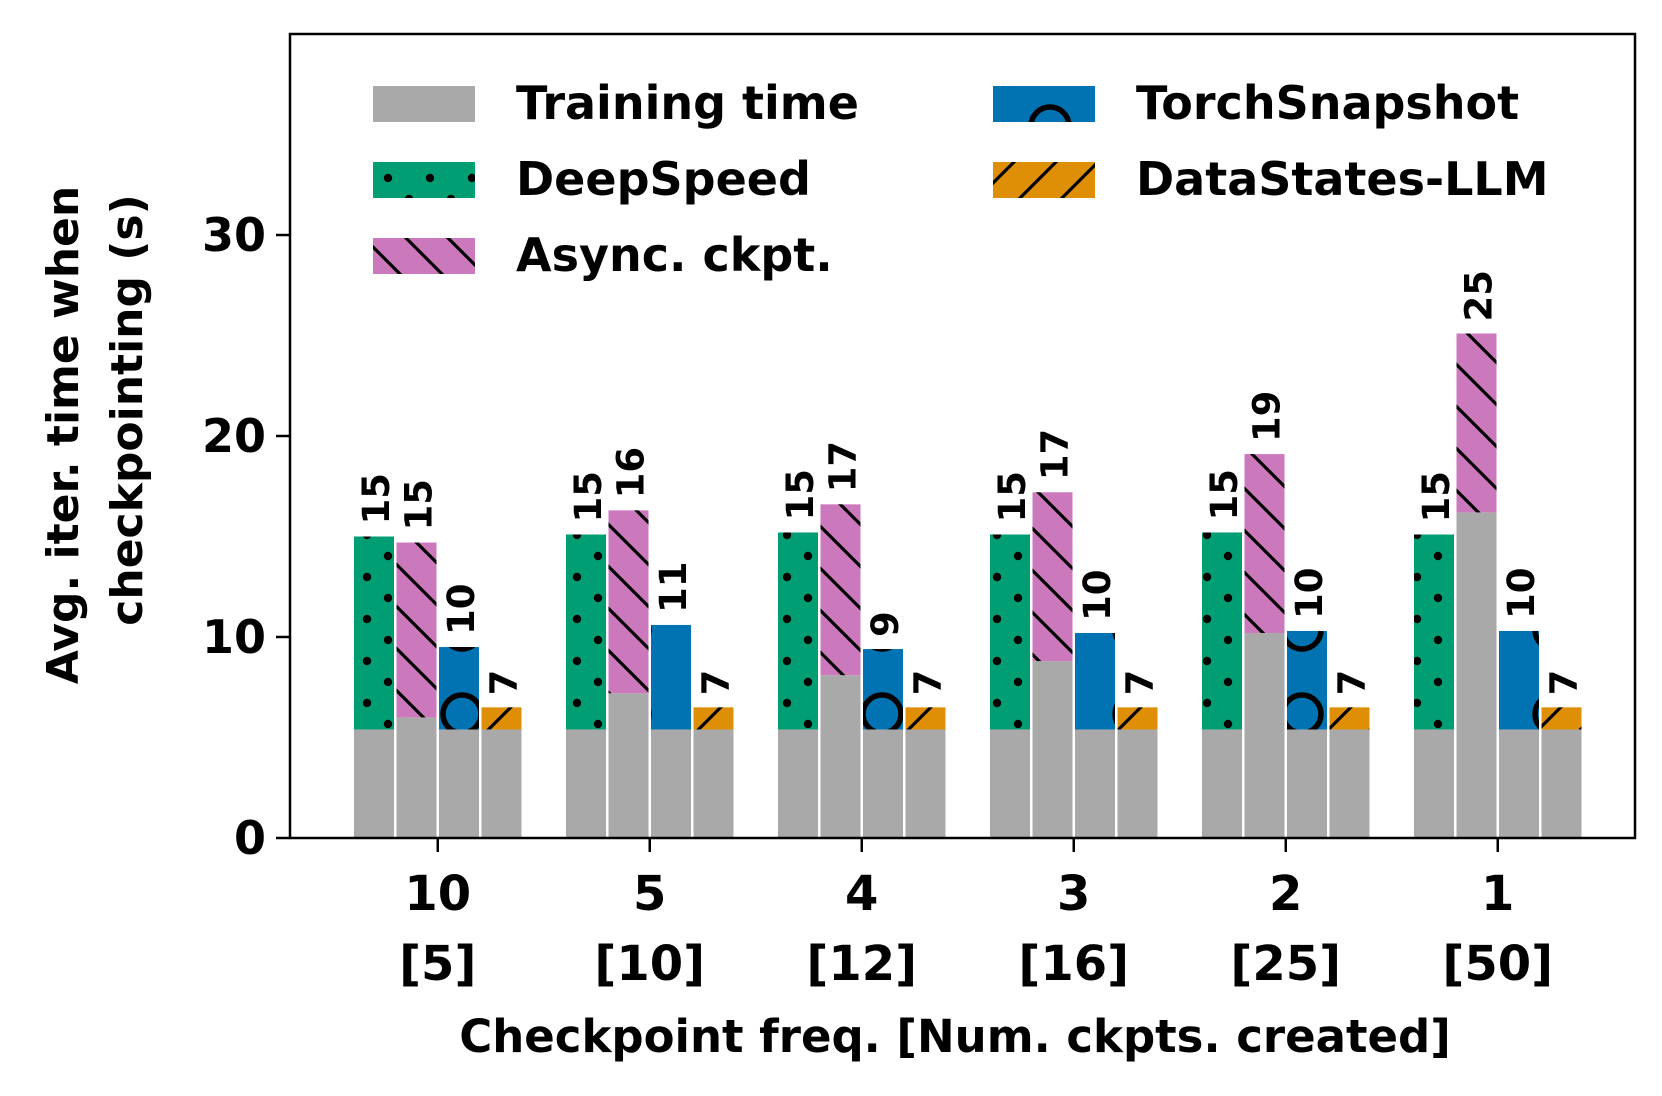 The image size is (1662, 1096). What do you see at coordinates (955, 1036) in the screenshot?
I see `x-axis-label: Checkpoint freq. [Num. ckpts. created]` at bounding box center [955, 1036].